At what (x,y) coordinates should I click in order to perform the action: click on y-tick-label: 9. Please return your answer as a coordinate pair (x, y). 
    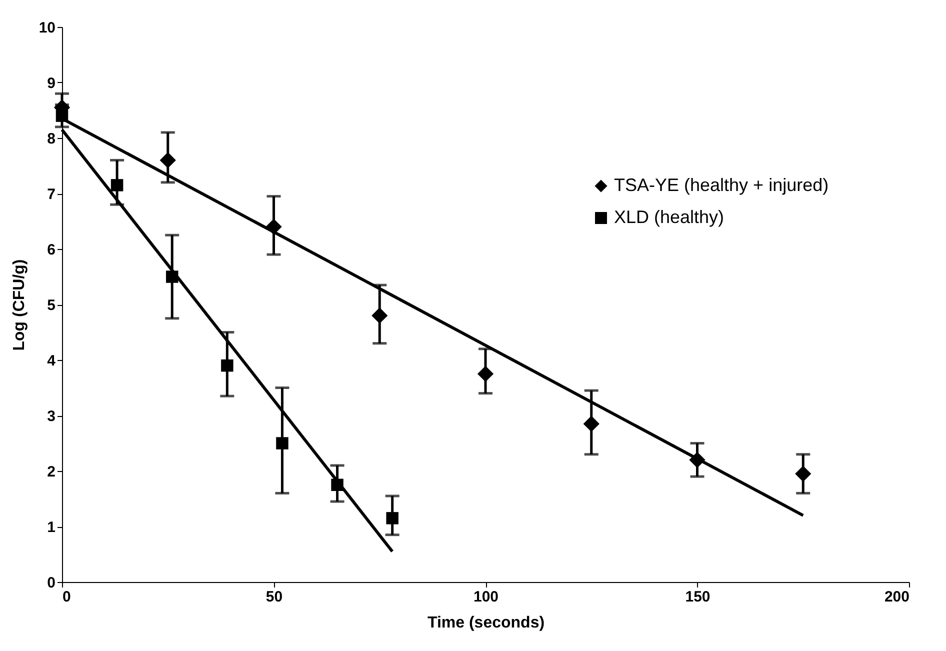
    Looking at the image, I should click on (51, 83).